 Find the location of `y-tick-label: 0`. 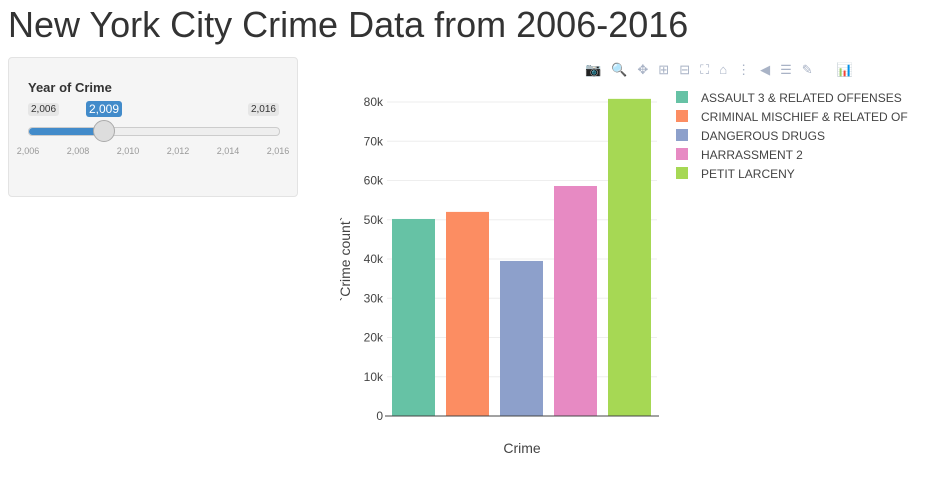

y-tick-label: 0 is located at coordinates (379, 416).